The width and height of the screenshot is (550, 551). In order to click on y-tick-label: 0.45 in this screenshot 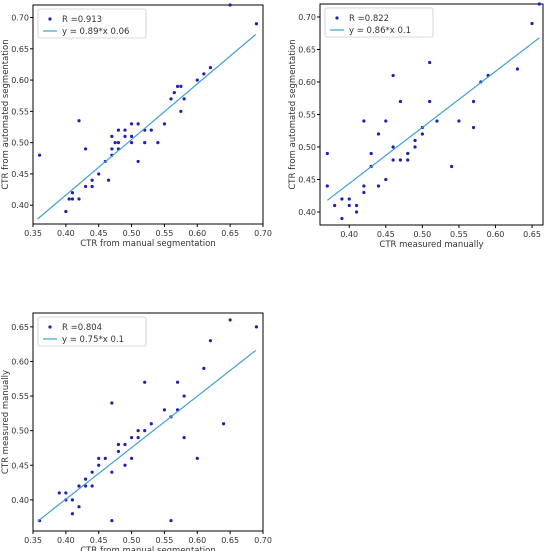, I will do `click(20, 174)`.